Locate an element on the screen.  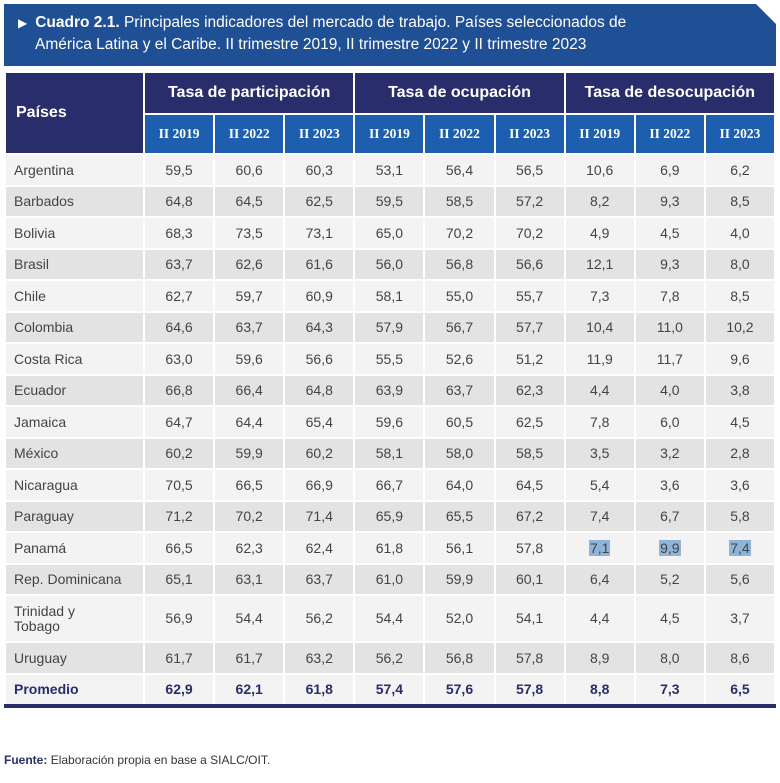
value-cell: 4,5 is located at coordinates (740, 422).